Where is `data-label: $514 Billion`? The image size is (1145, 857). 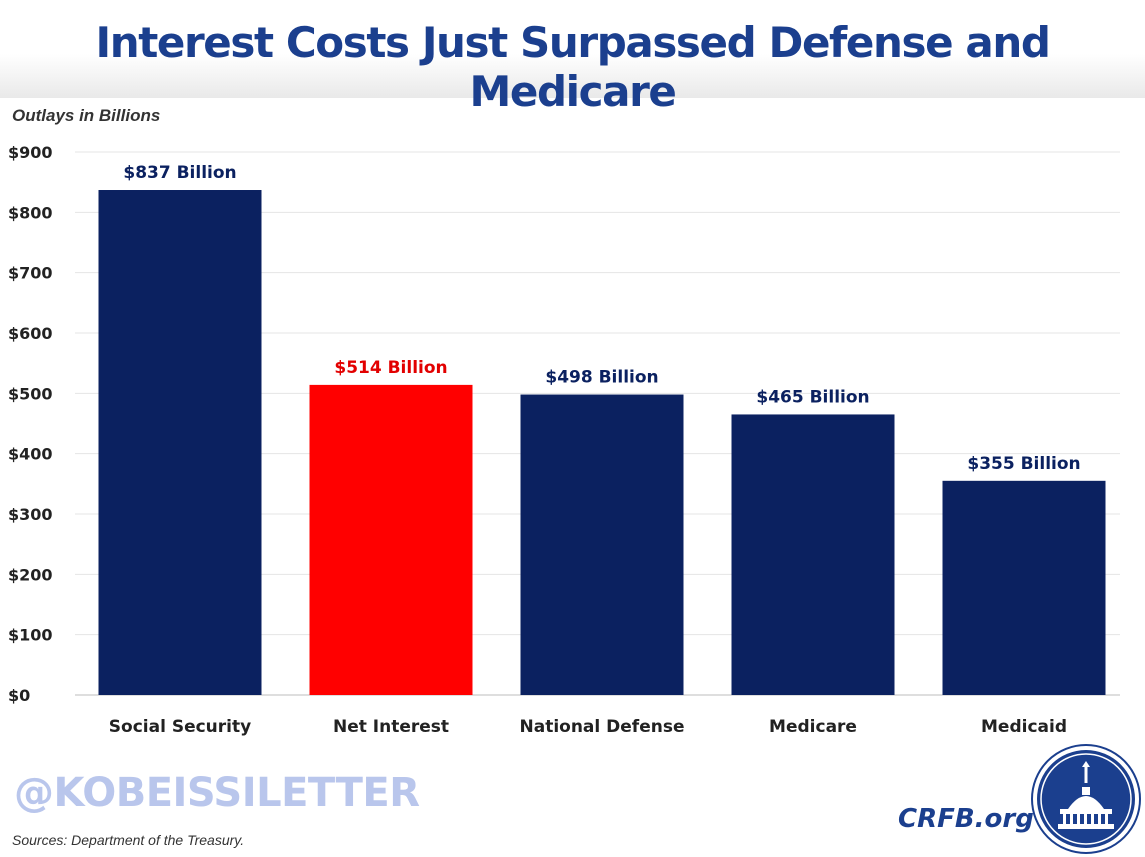
data-label: $514 Billion is located at coordinates (390, 368).